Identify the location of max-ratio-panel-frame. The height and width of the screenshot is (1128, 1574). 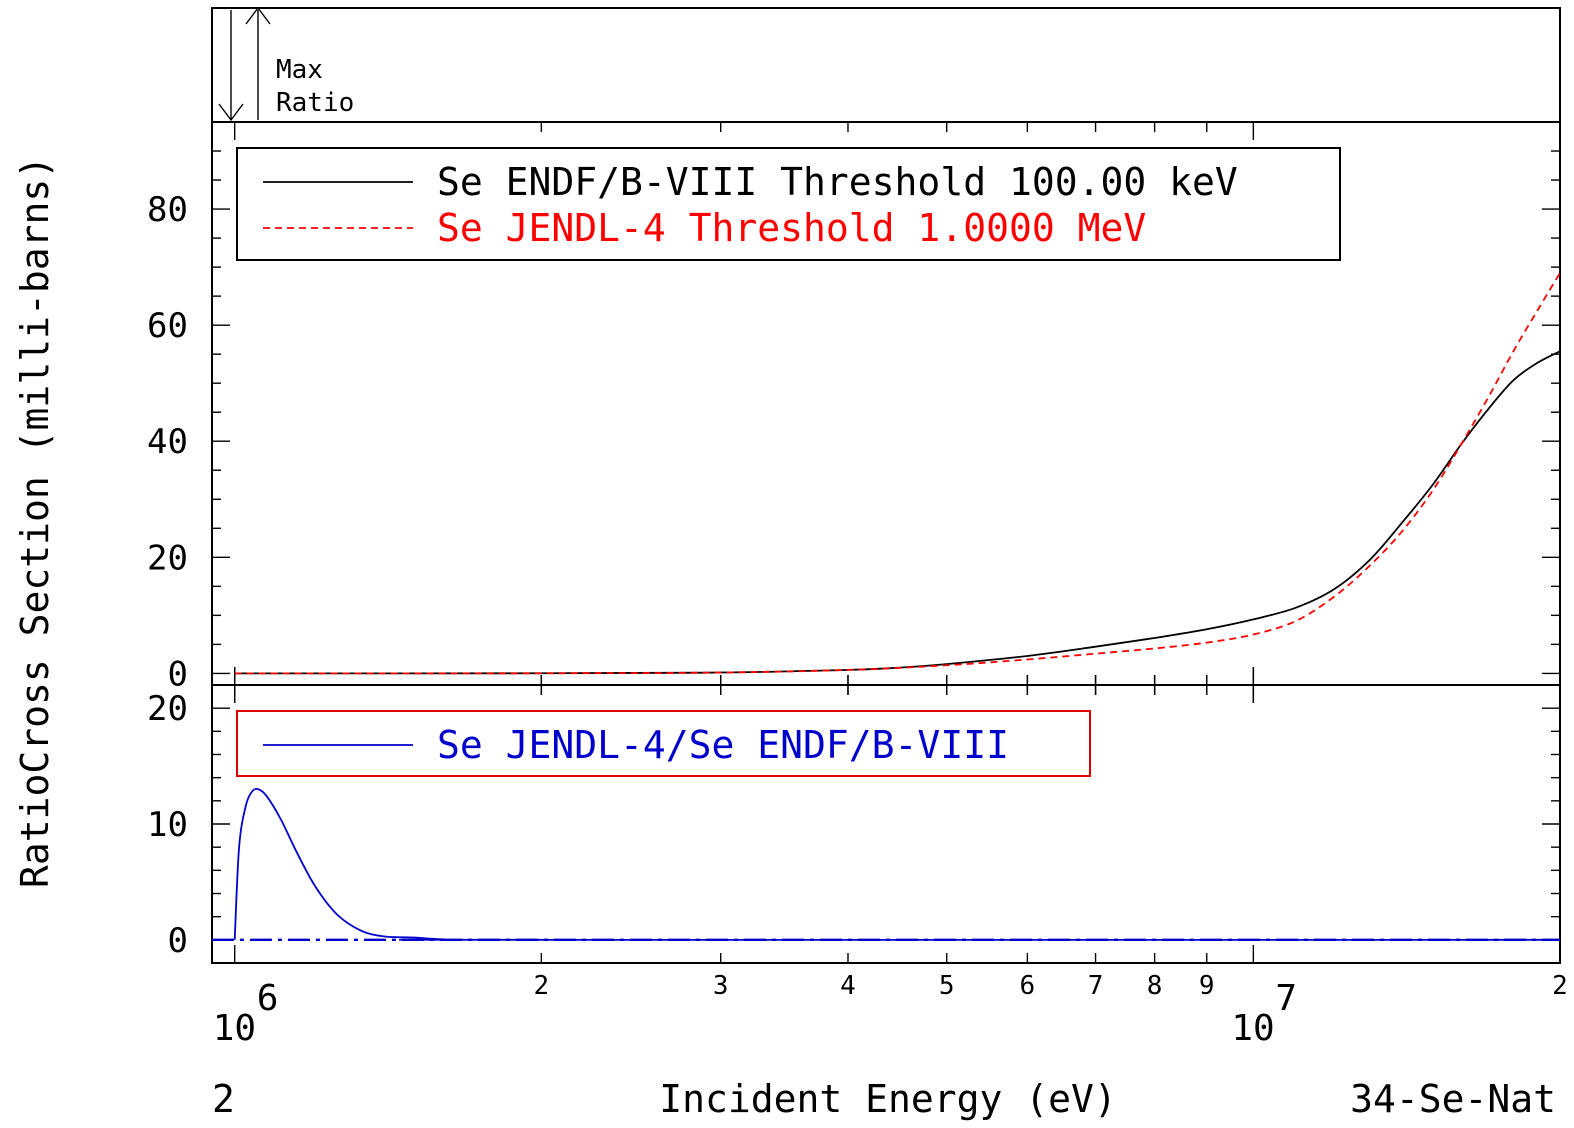
(886, 65).